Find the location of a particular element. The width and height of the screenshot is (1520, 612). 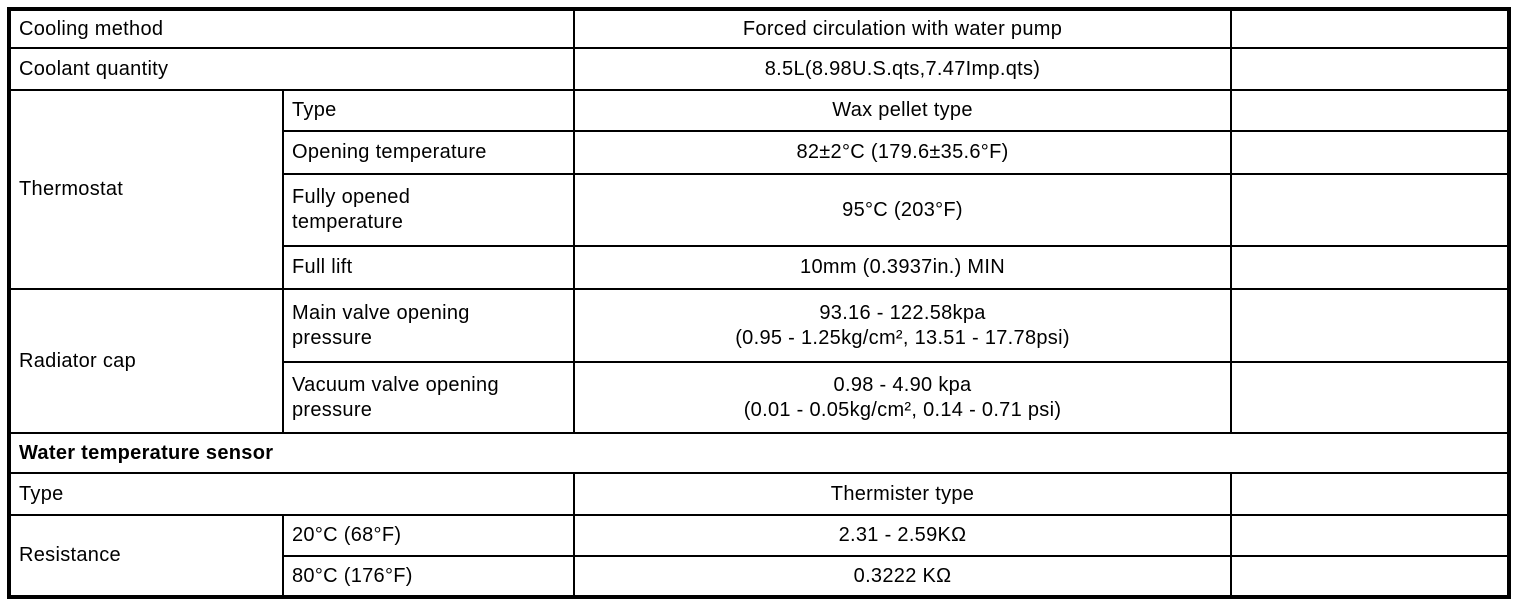

fully-opened-temperature-label: Fully opened temperature is located at coordinates (428, 210).